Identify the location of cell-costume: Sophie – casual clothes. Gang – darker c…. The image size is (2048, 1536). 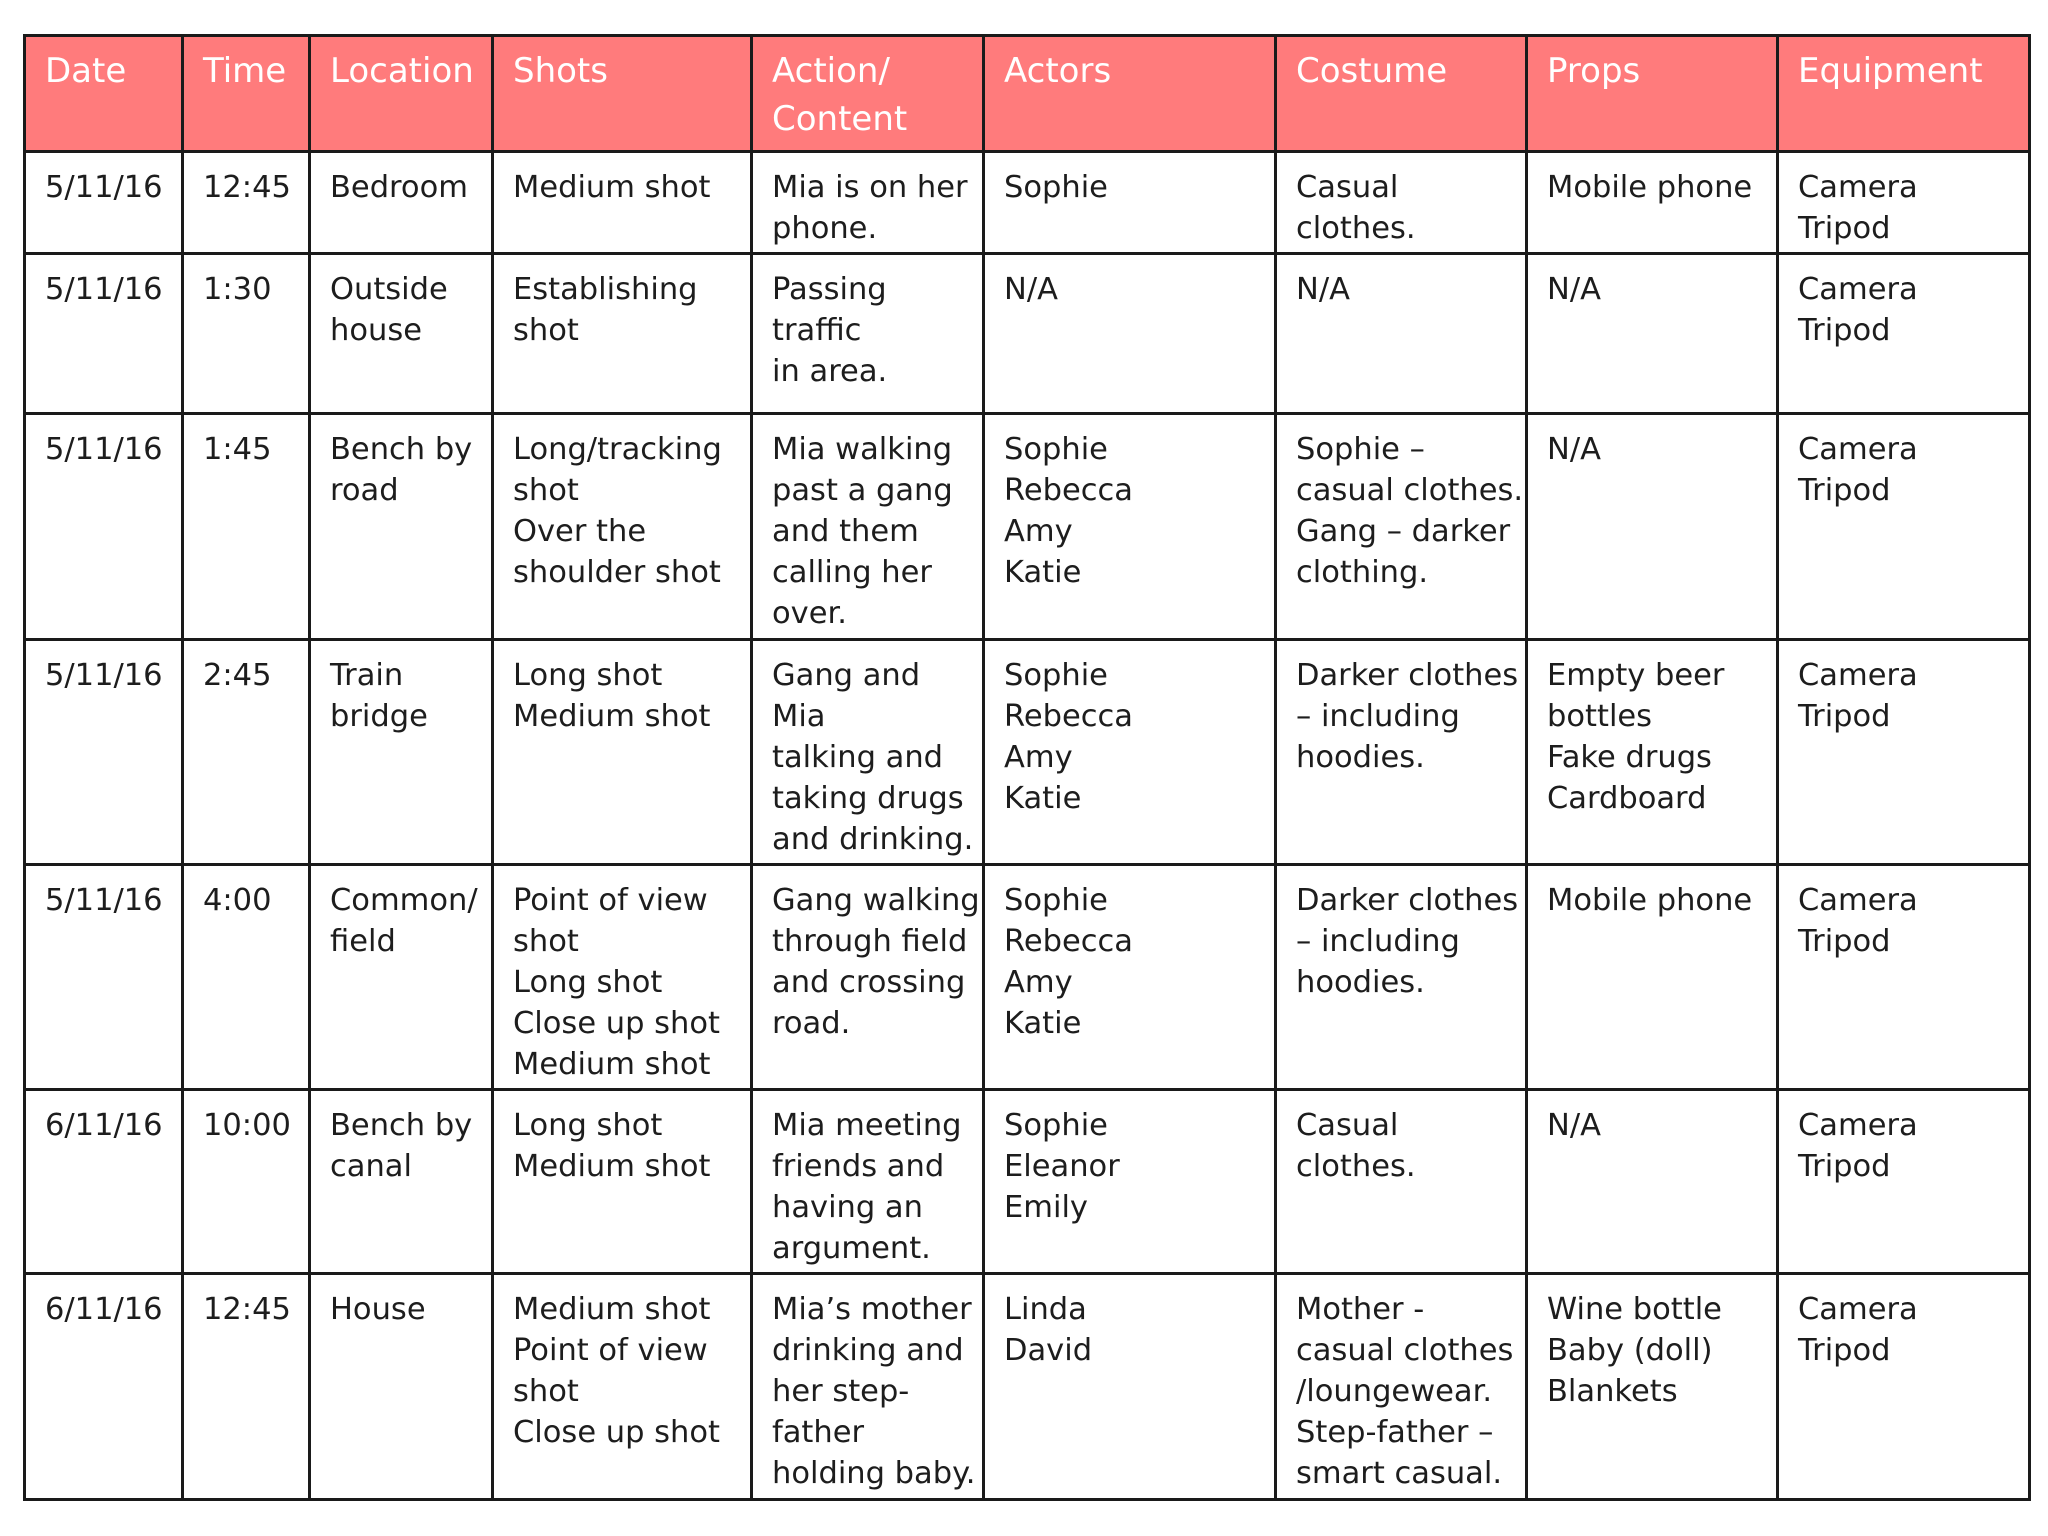
(1401, 526).